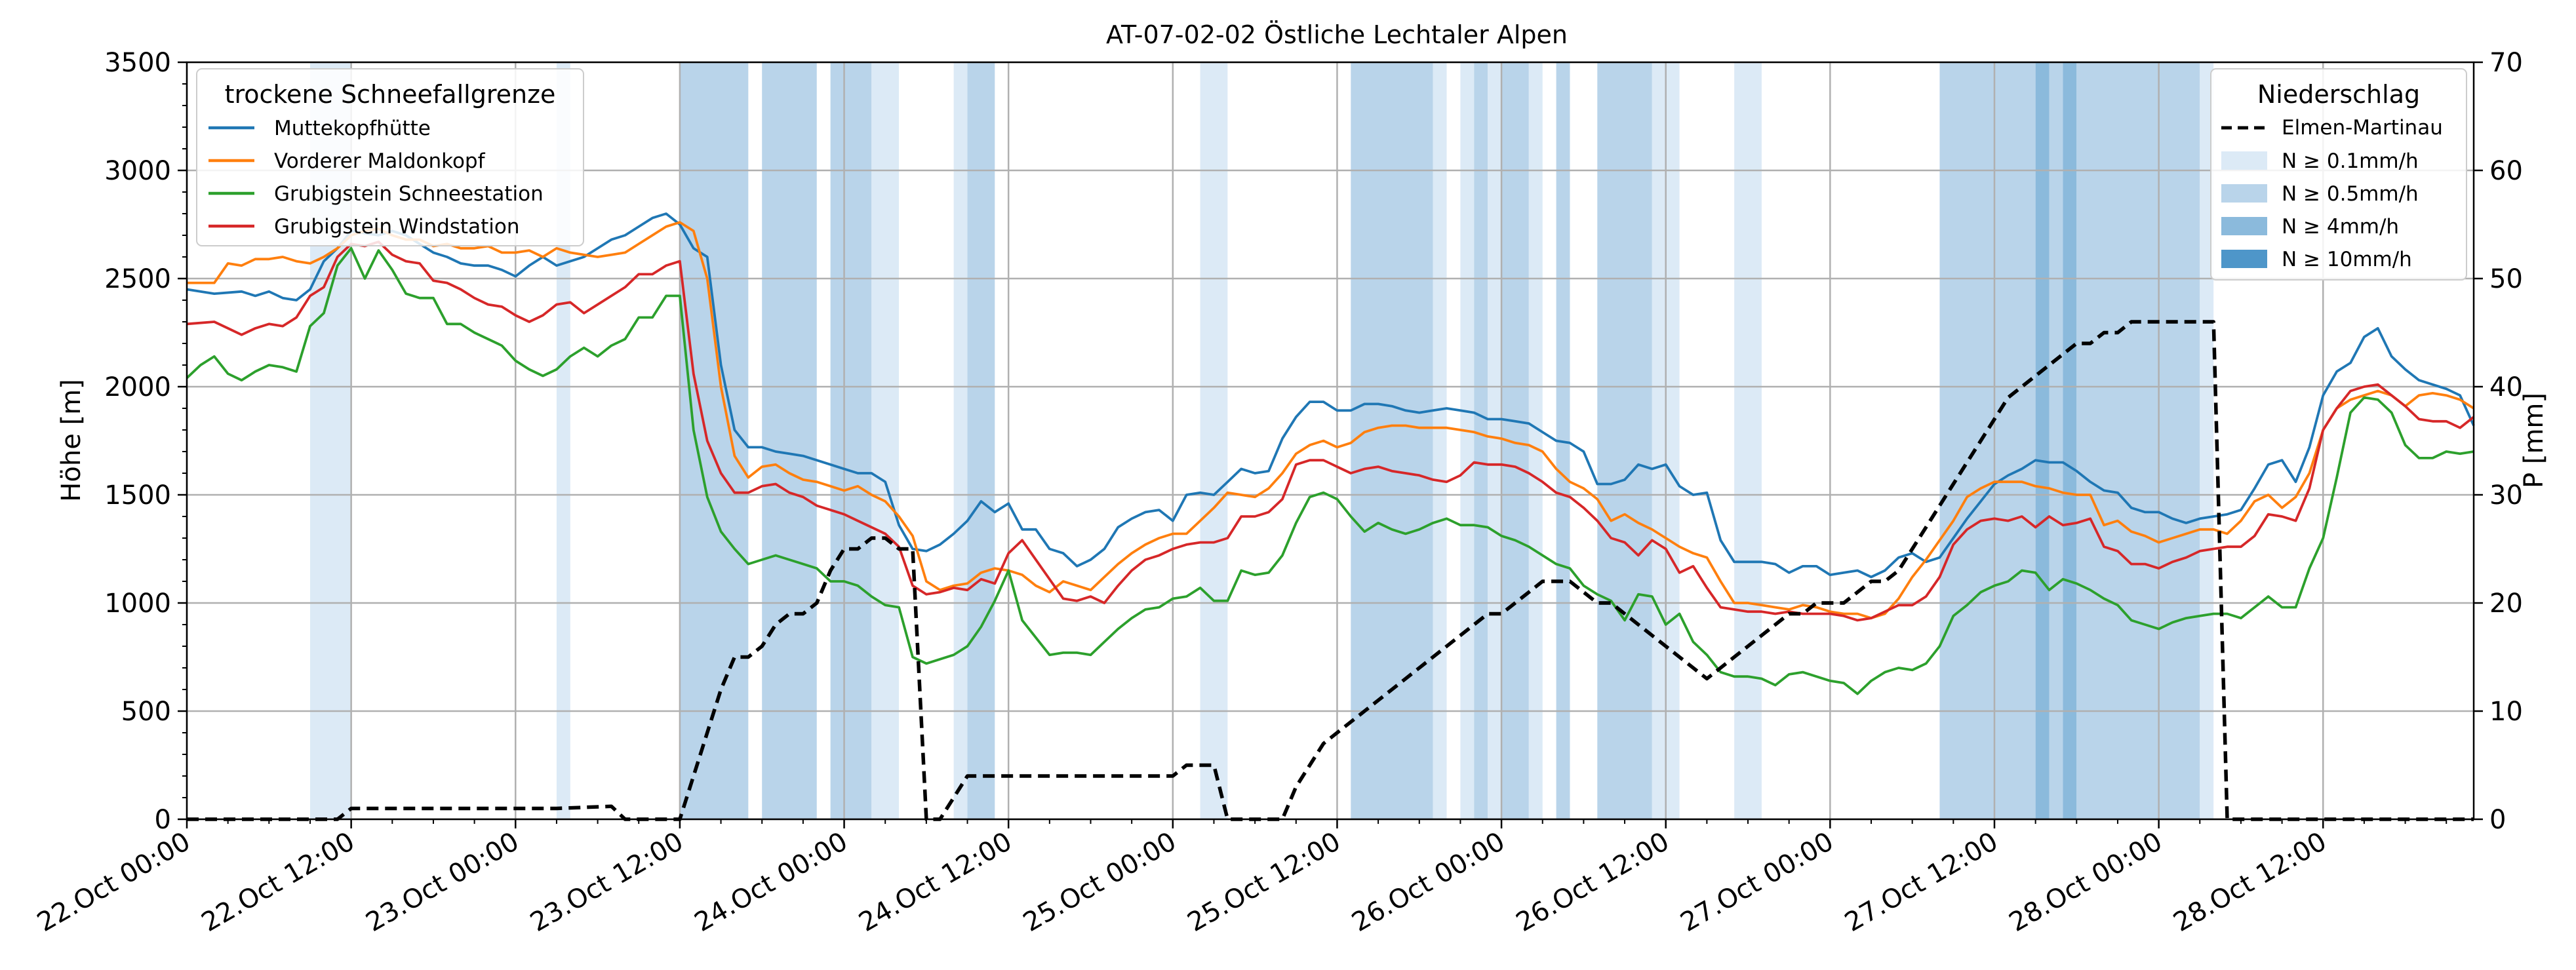  What do you see at coordinates (380, 161) in the screenshot?
I see `legend-entry-vorderer-maldonkopf: Vorderer Maldonkopf` at bounding box center [380, 161].